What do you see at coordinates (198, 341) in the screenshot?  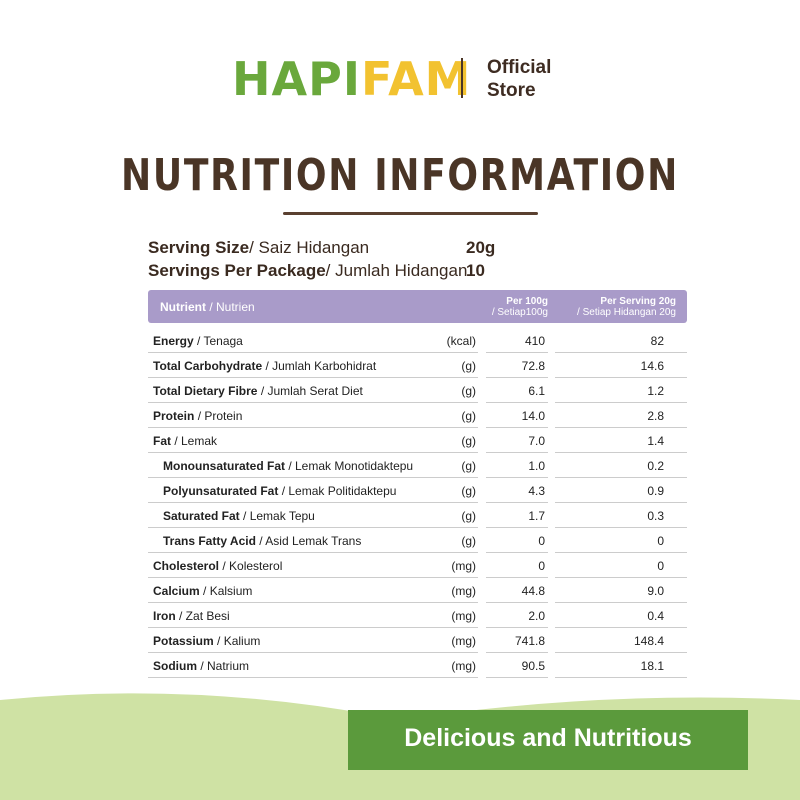 I see `nutrient-name: Energy / Tenaga` at bounding box center [198, 341].